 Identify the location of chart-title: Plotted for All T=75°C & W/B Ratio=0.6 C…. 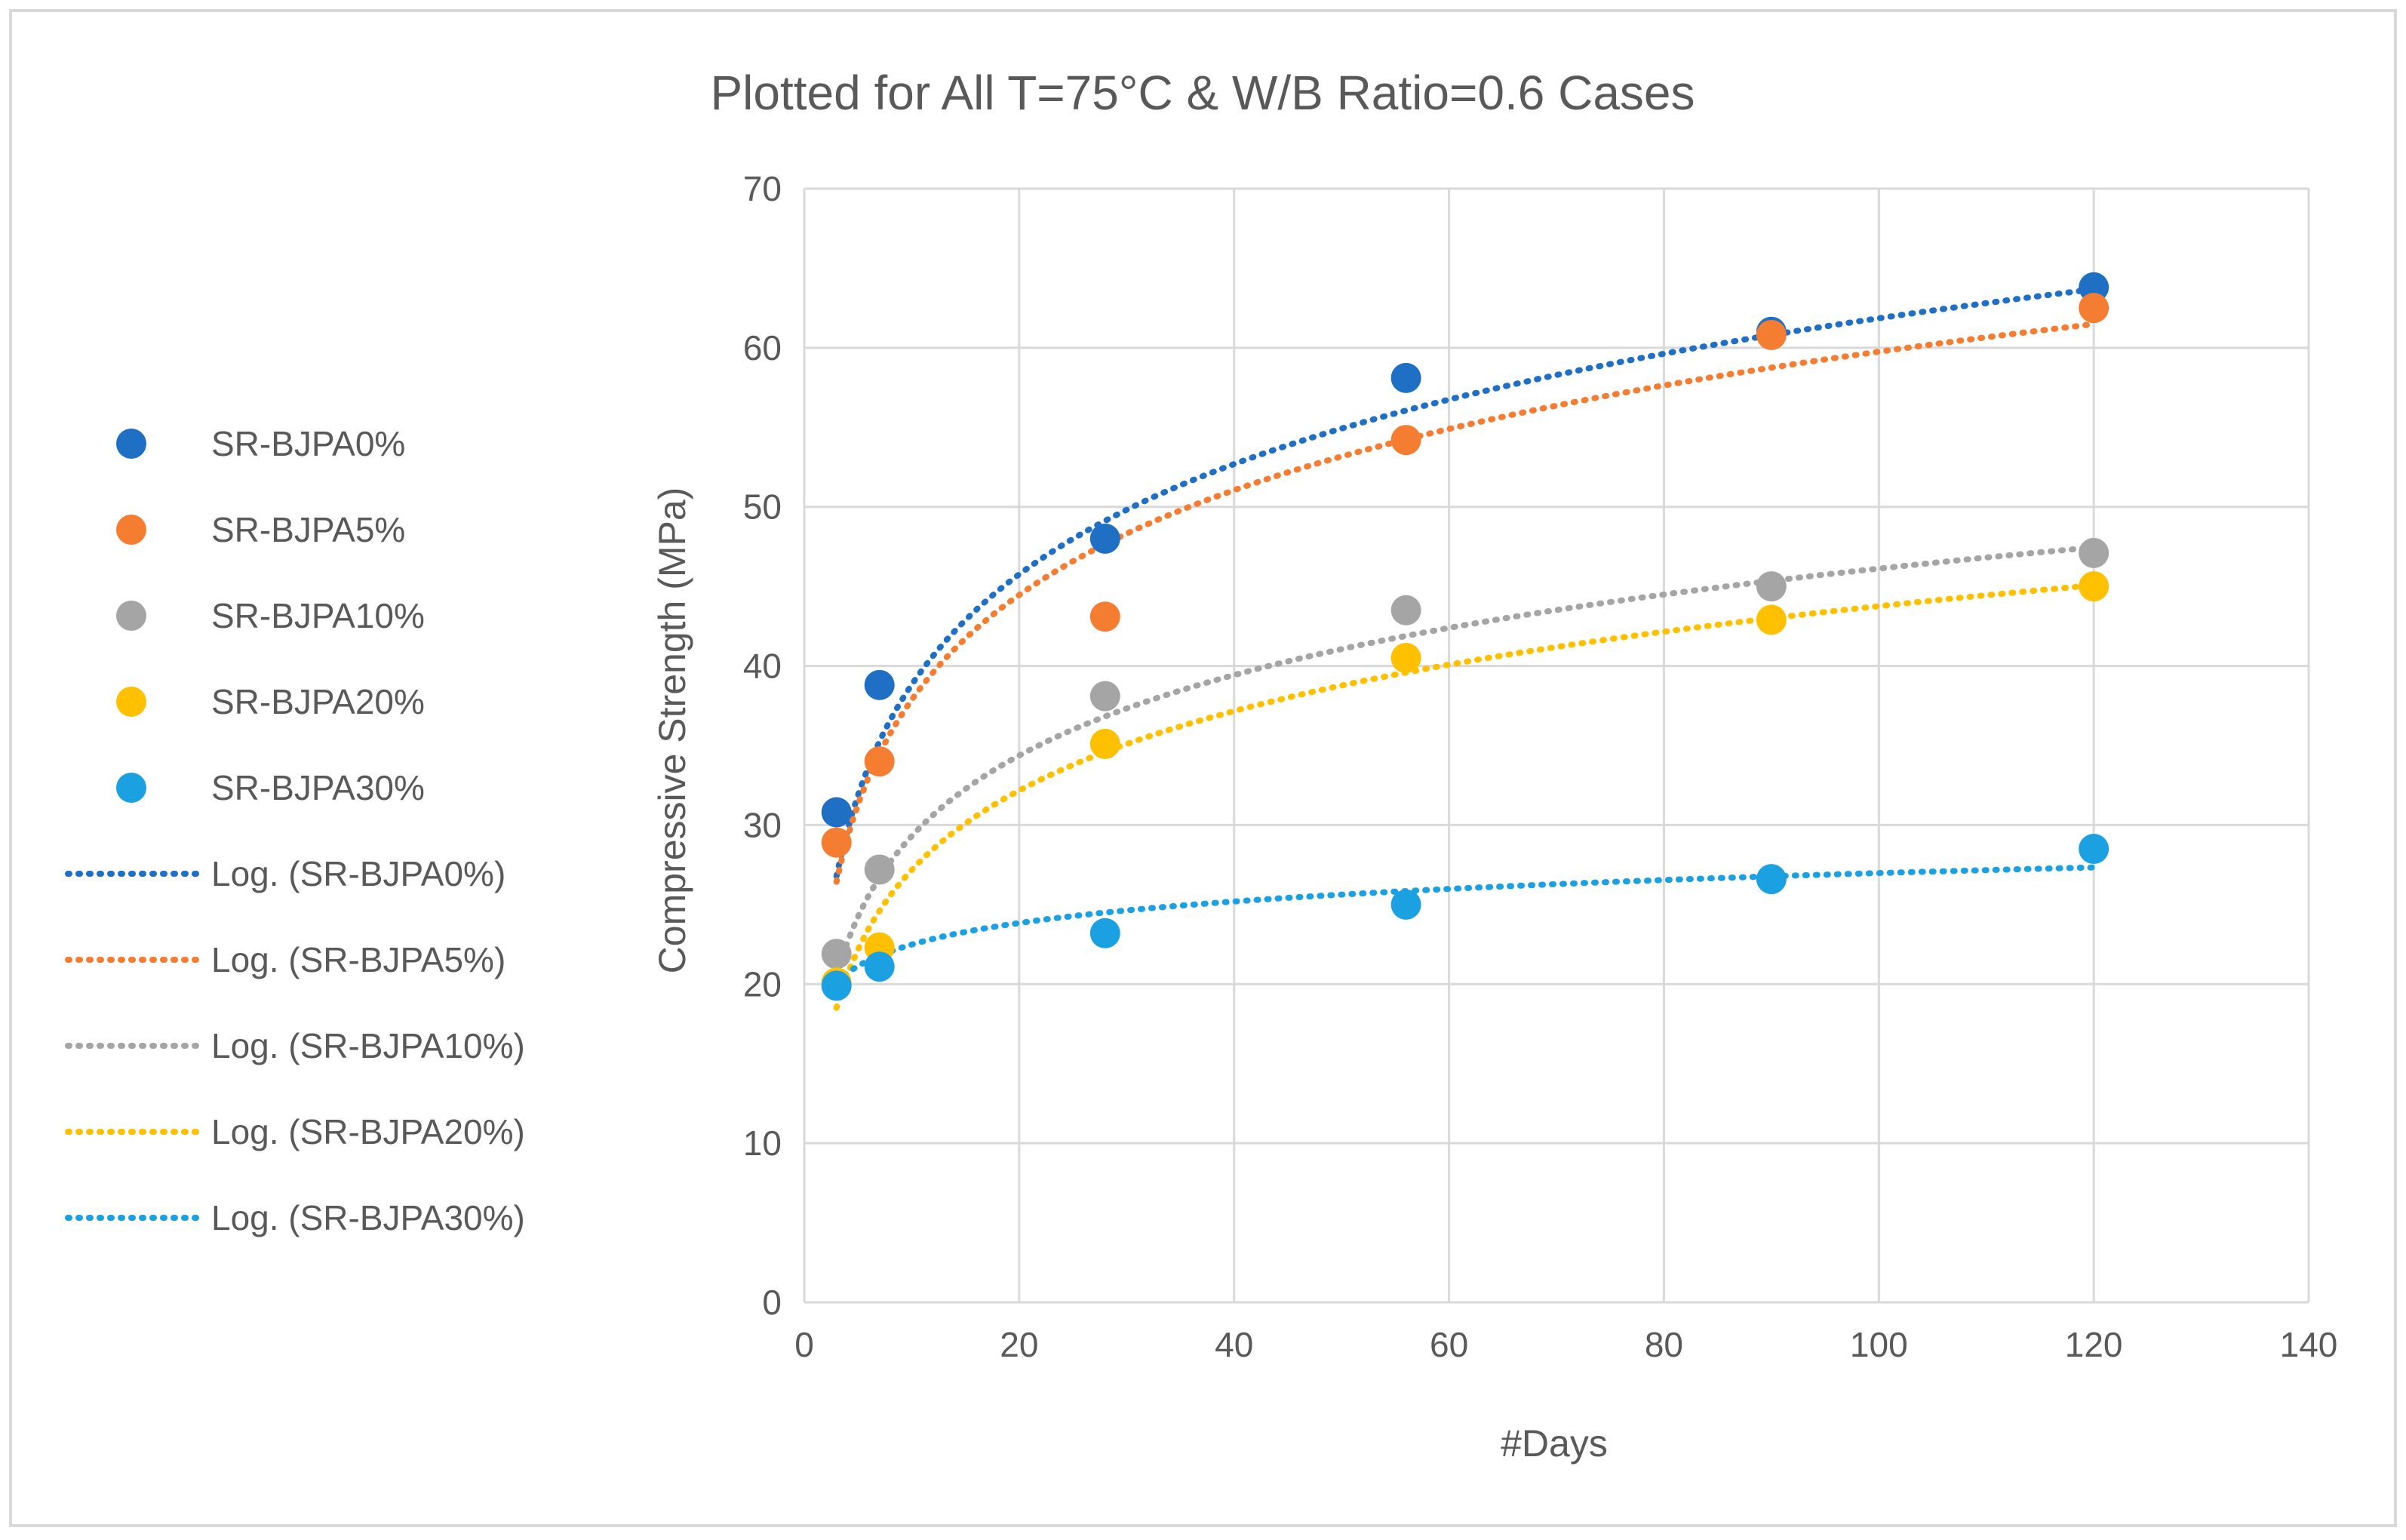
(1202, 93).